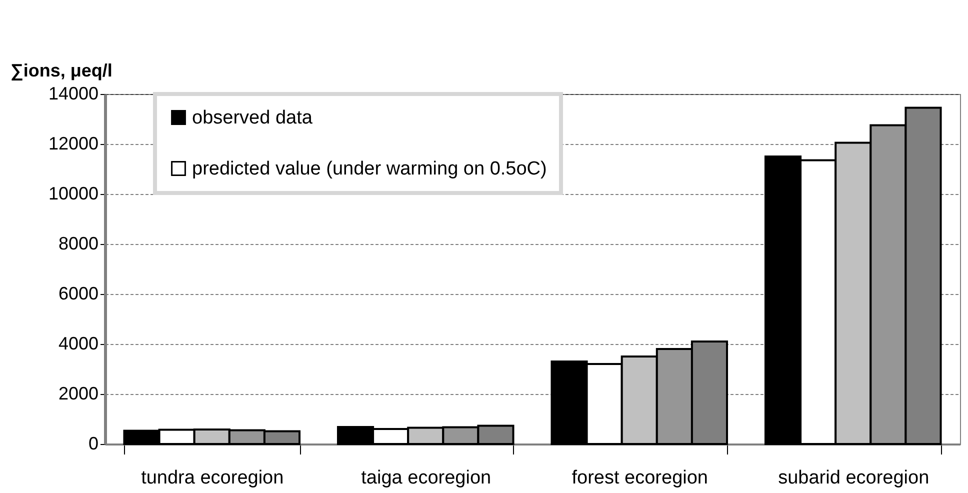 The image size is (968, 493). Describe the element at coordinates (640, 478) in the screenshot. I see `x-tick-label: forest ecoregion` at that location.